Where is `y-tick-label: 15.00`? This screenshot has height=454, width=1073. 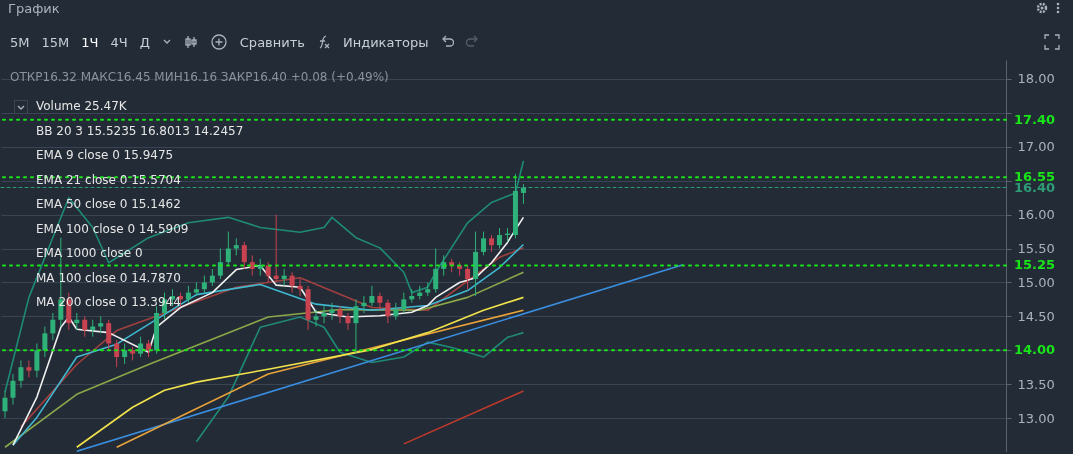 y-tick-label: 15.00 is located at coordinates (1036, 282).